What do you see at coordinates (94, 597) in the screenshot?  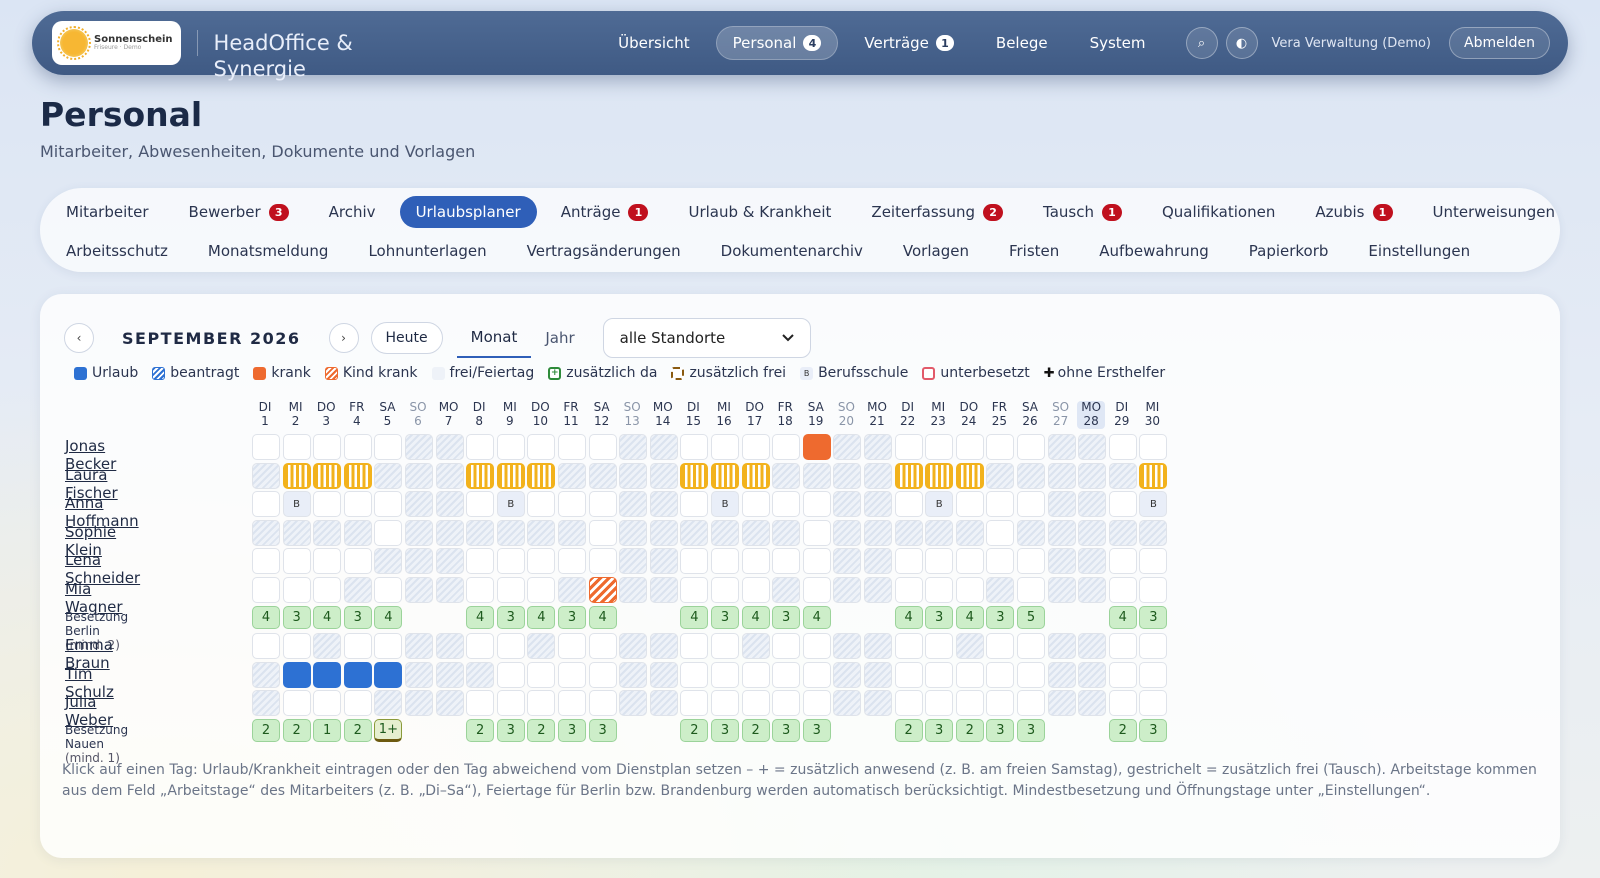 I see `employee-name-link: Mia Wagner` at bounding box center [94, 597].